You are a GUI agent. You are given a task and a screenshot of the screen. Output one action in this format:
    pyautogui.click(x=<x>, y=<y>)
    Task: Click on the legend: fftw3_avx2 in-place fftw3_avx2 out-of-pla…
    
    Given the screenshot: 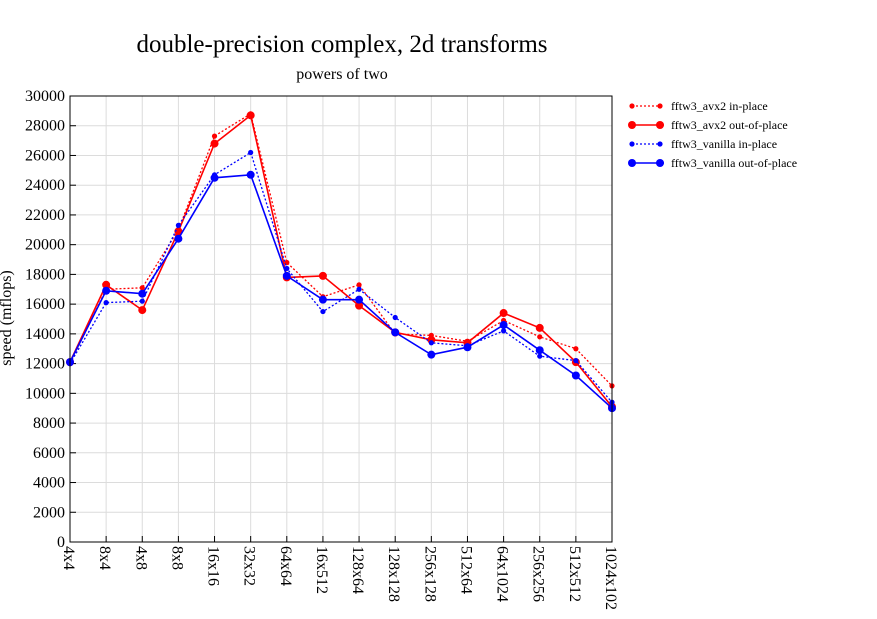 What is the action you would take?
    pyautogui.click(x=712, y=134)
    